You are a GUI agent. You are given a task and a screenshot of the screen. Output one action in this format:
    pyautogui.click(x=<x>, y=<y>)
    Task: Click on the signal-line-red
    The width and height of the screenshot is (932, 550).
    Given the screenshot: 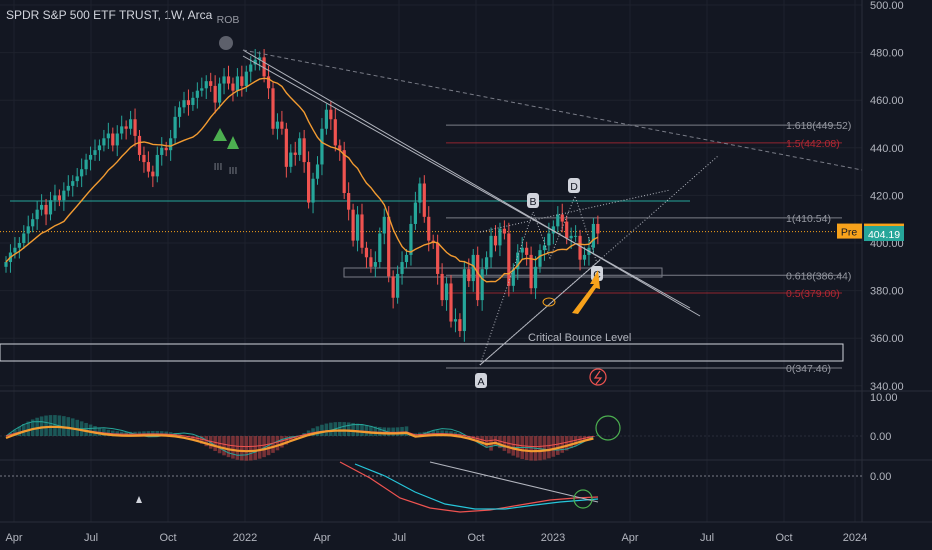 What is the action you would take?
    pyautogui.click(x=299, y=437)
    